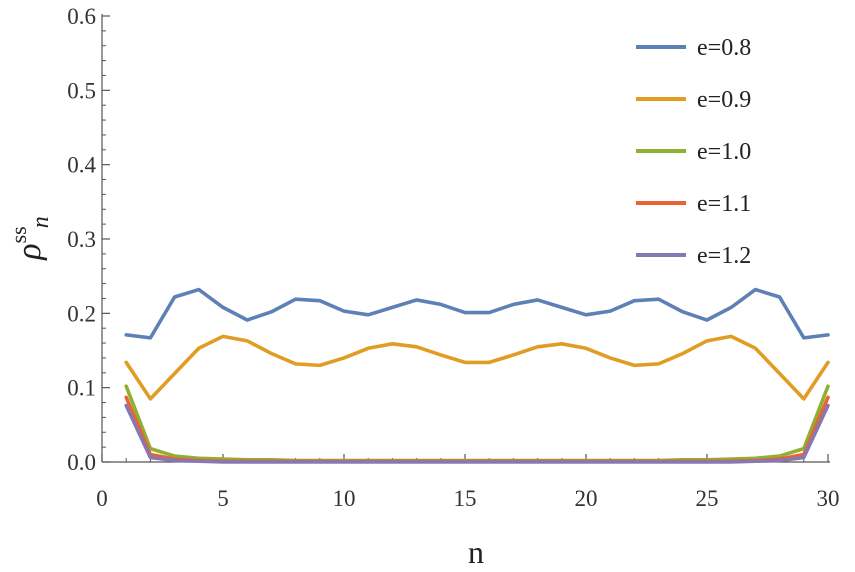 This screenshot has height=572, width=855. What do you see at coordinates (81, 313) in the screenshot?
I see `y-tick-label: 0.2` at bounding box center [81, 313].